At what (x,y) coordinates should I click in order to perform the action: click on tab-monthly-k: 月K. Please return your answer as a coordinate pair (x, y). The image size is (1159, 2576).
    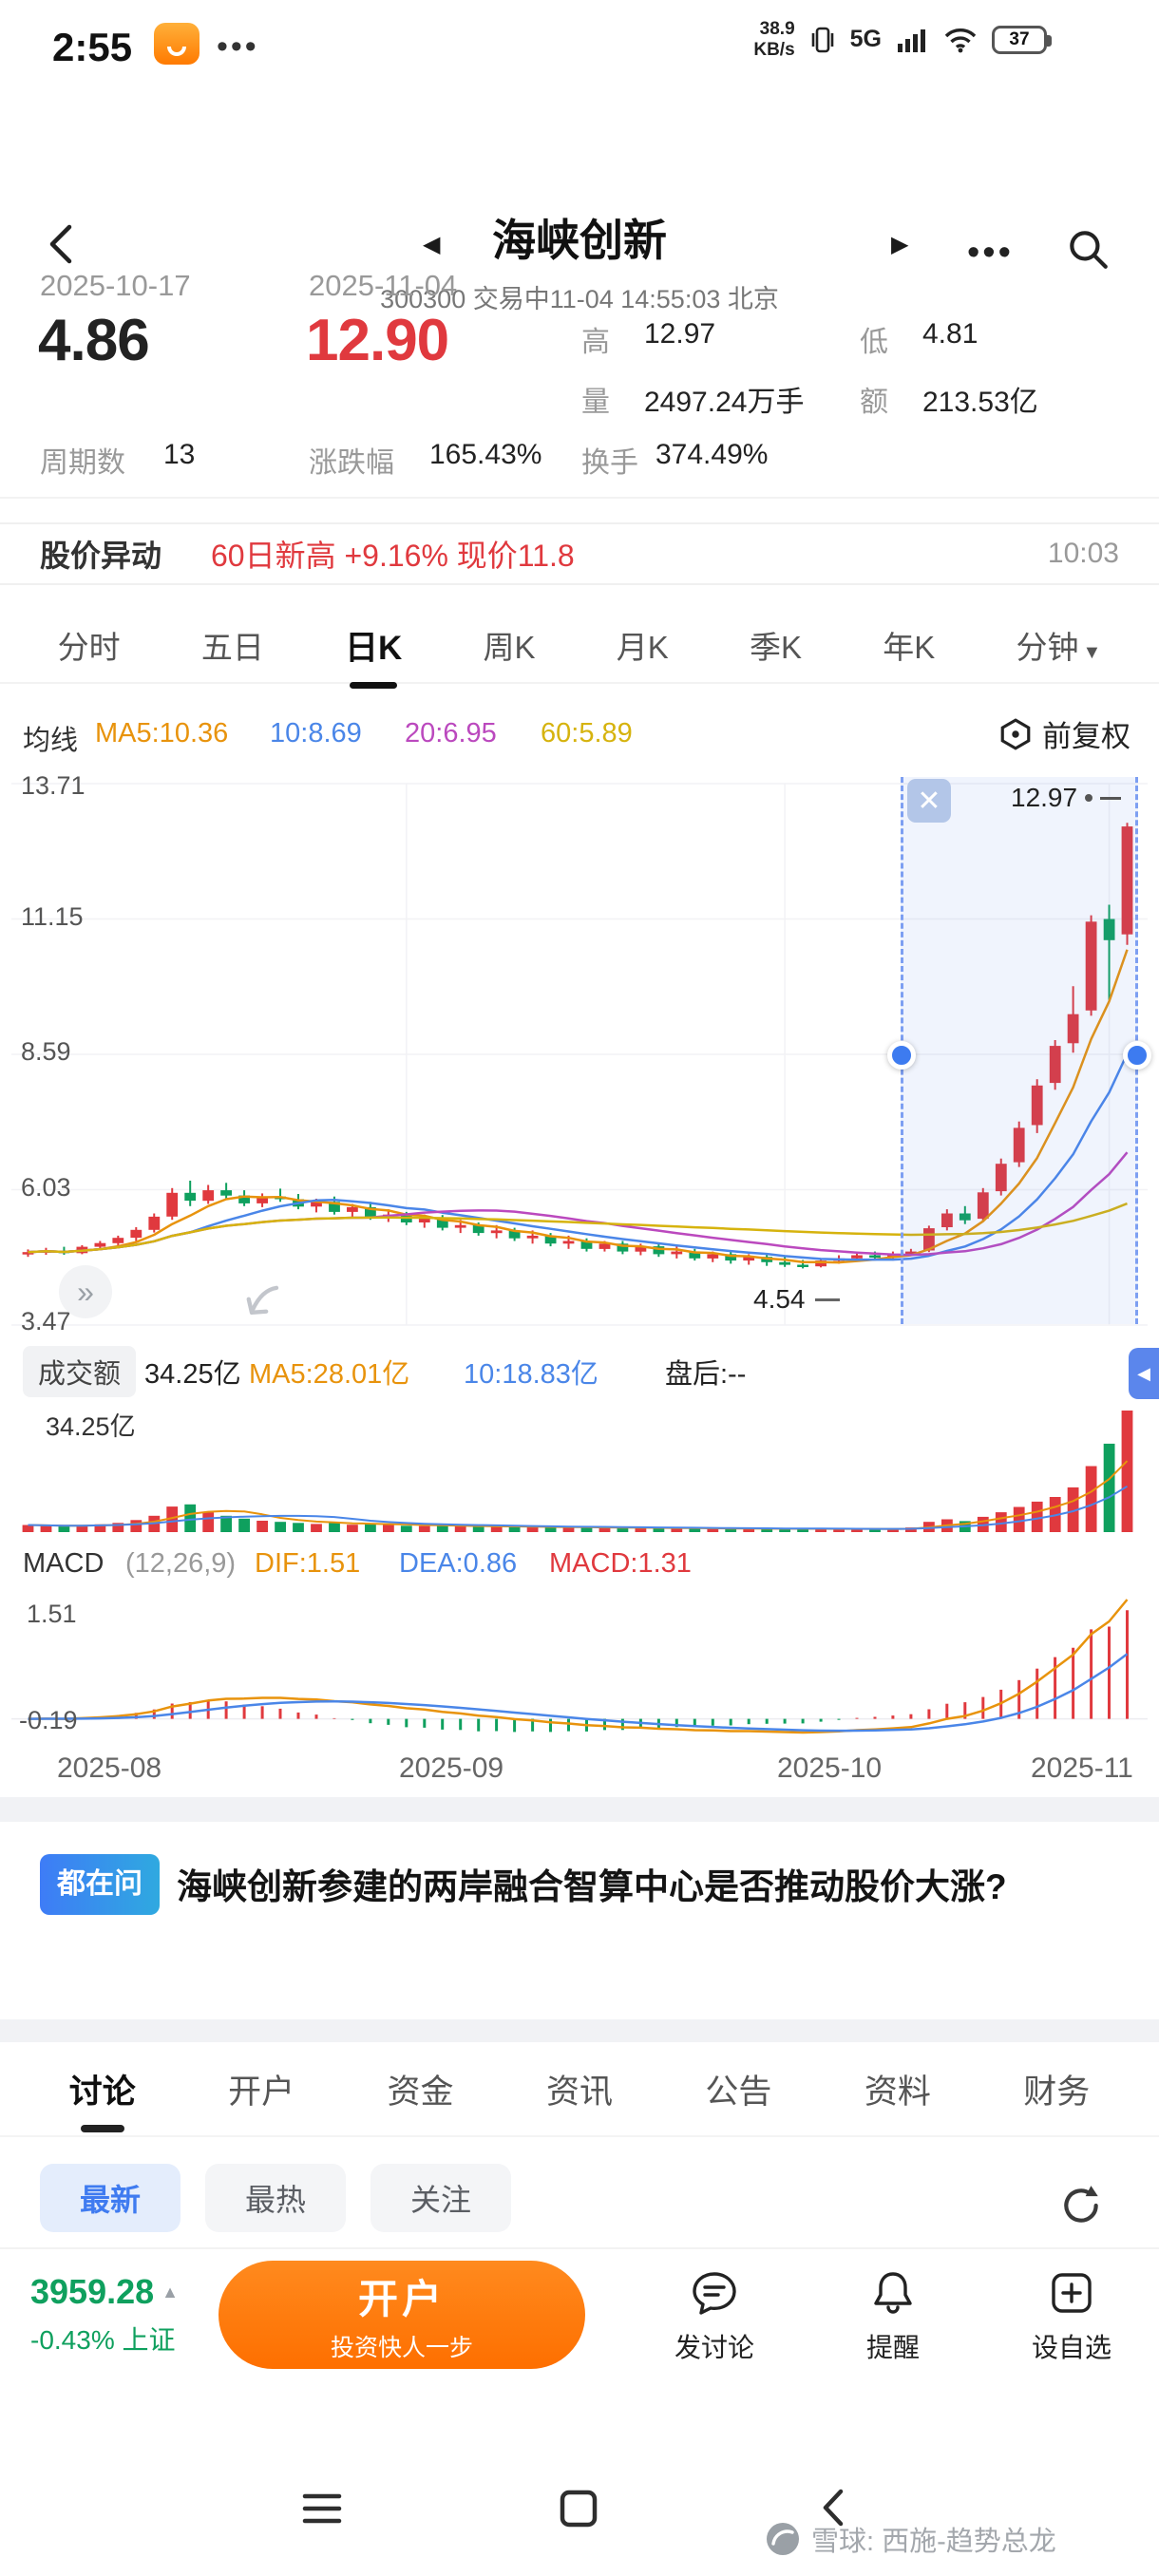
    Looking at the image, I should click on (642, 647).